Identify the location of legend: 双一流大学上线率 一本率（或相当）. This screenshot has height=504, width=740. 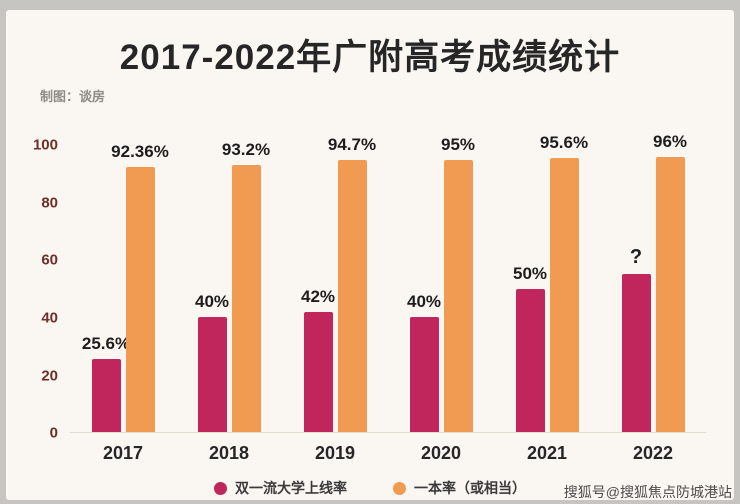
(370, 488).